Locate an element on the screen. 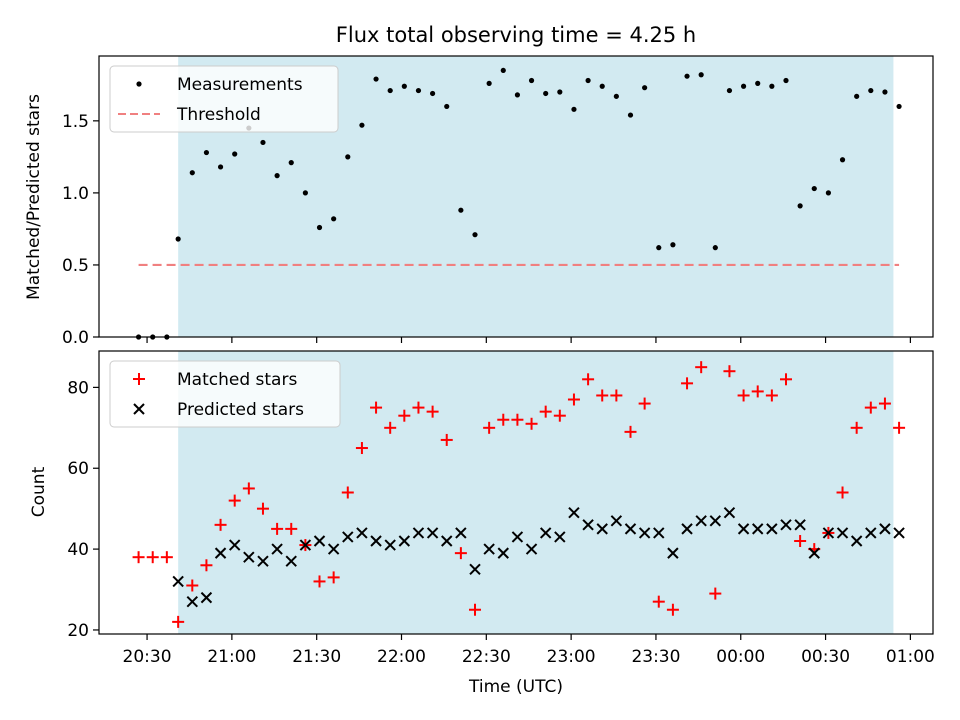 The height and width of the screenshot is (720, 960). y-tick-label: 1.0 is located at coordinates (75, 194).